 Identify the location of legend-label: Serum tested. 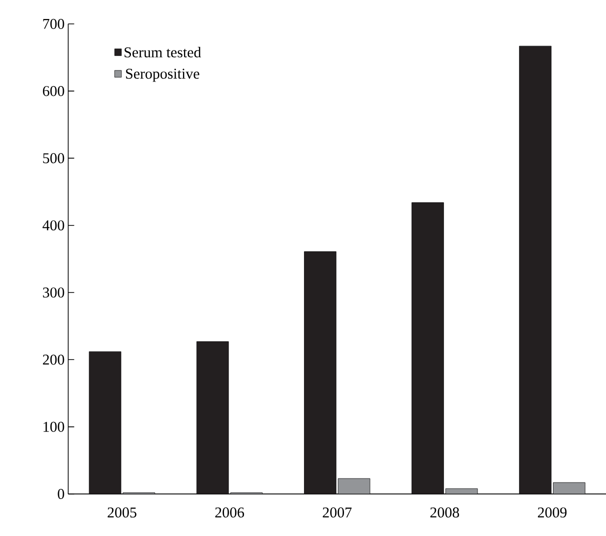
(163, 52).